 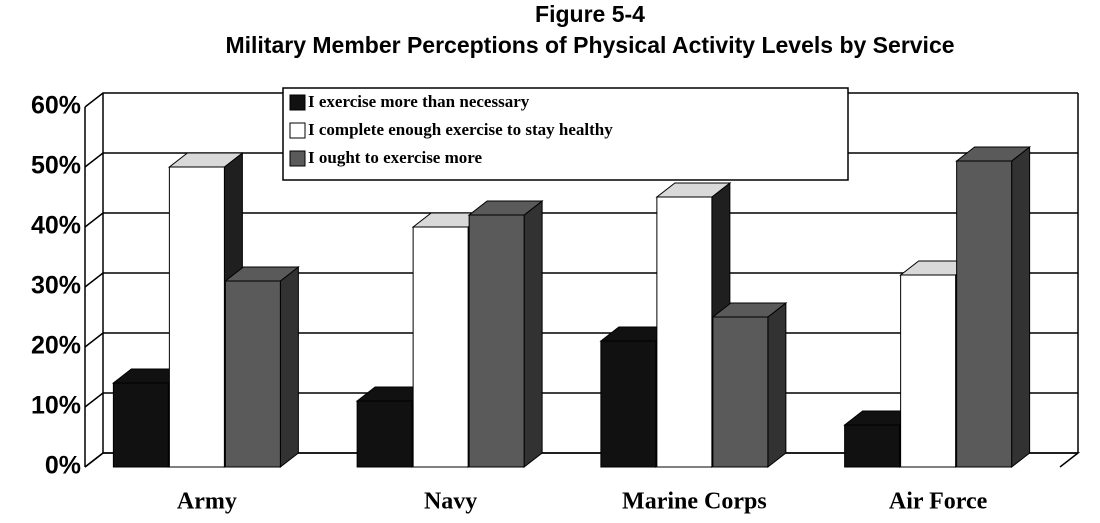 I want to click on y-tick-label: 30%, so click(x=56, y=286).